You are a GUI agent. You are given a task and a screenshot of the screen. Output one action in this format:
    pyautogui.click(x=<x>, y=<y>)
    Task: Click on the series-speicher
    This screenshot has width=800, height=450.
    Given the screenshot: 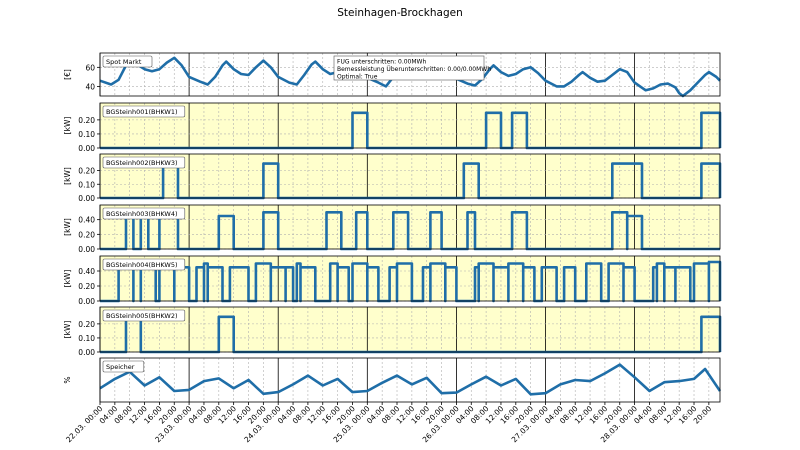 What is the action you would take?
    pyautogui.click(x=410, y=379)
    